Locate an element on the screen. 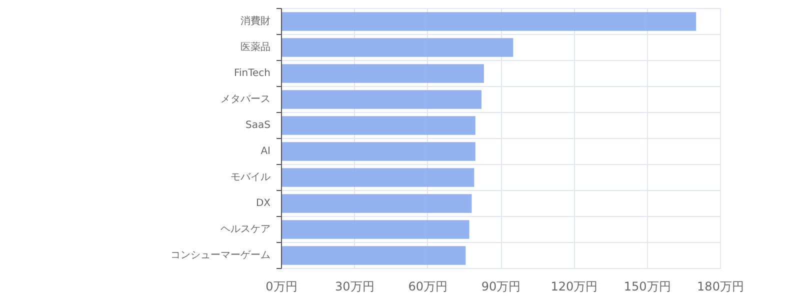  x-tick-label: 30万円 is located at coordinates (354, 287).